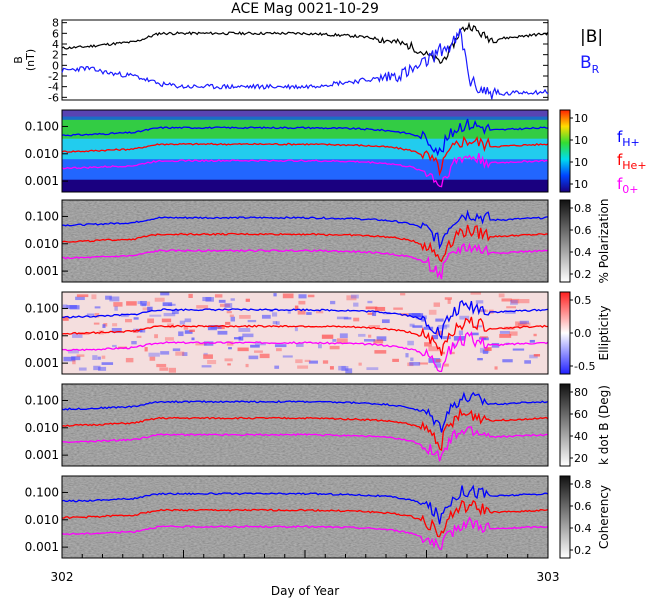  Describe the element at coordinates (55, 65) in the screenshot. I see `b-tick-label: 0` at that location.